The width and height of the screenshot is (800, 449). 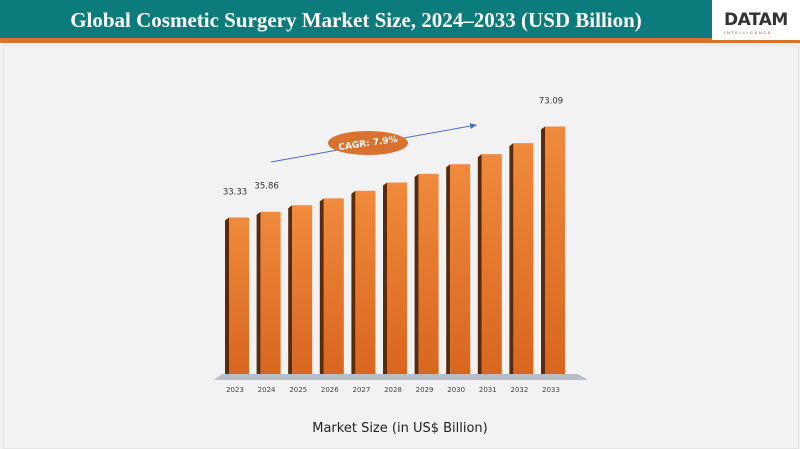 I want to click on x-tick-label: 2024, so click(x=267, y=390).